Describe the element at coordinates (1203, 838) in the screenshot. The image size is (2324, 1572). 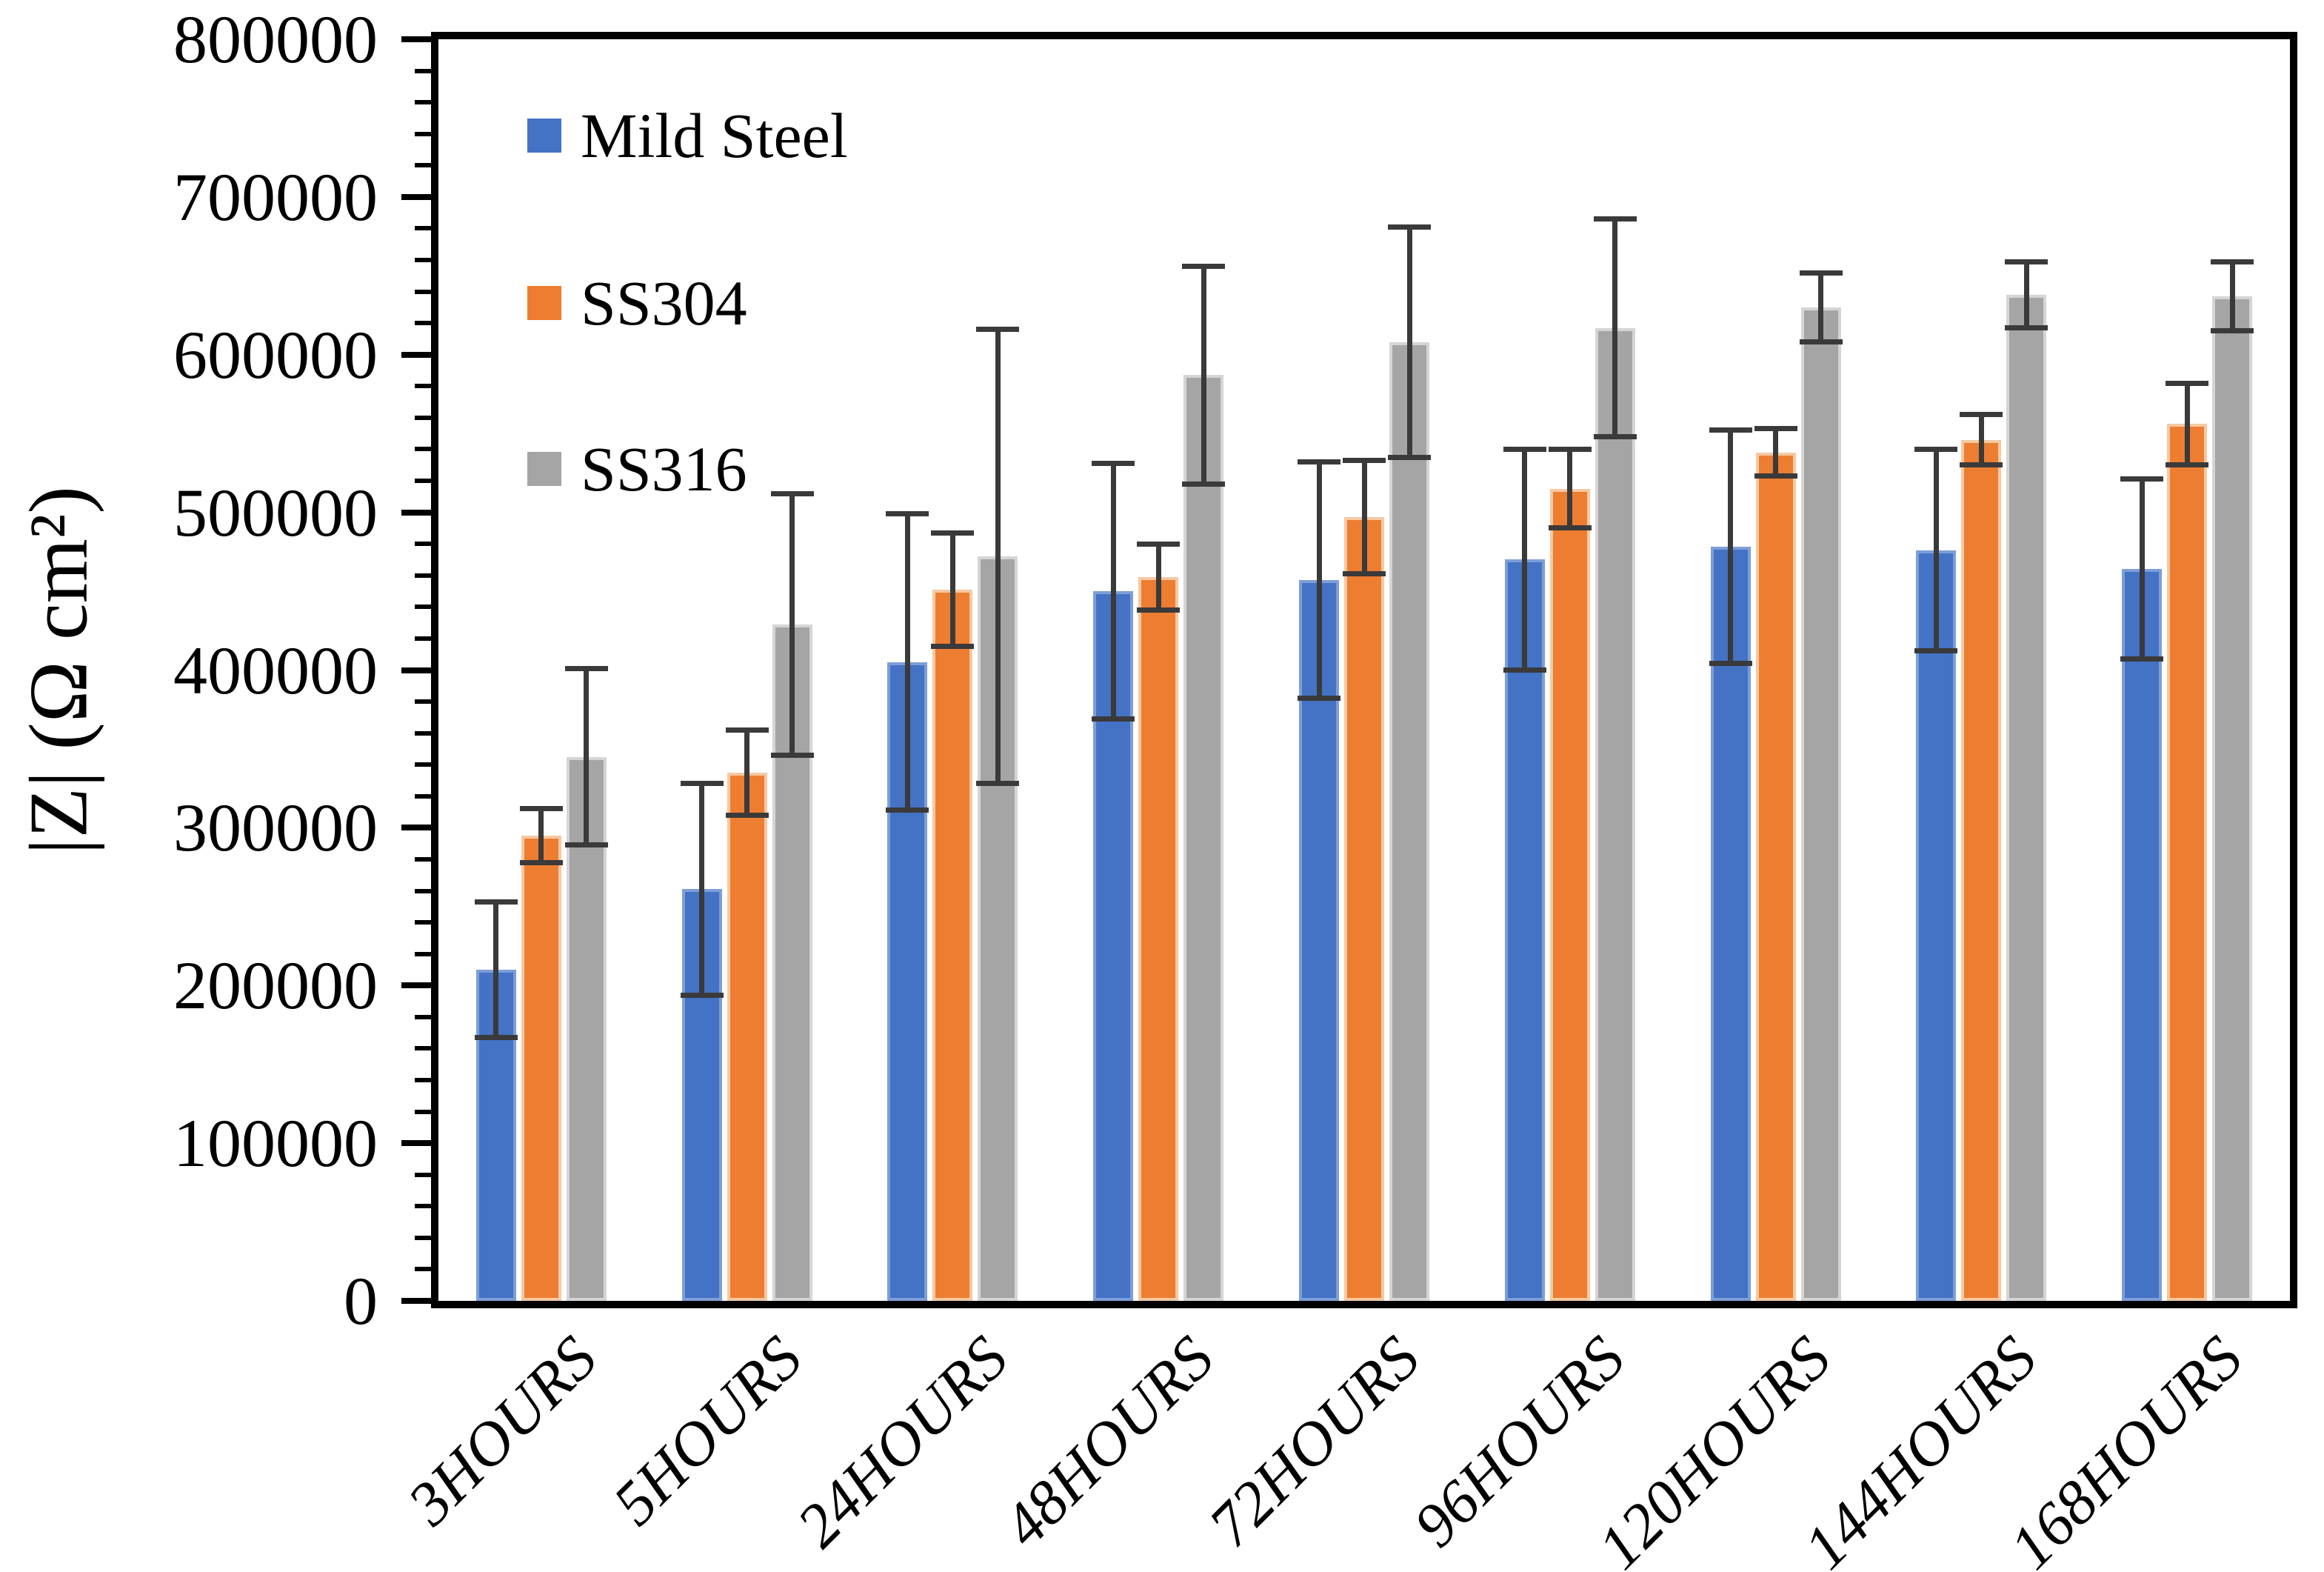
I see `bar-ss316-48hours` at that location.